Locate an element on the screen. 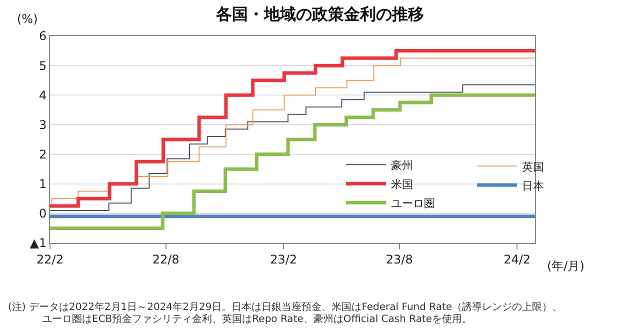  y-tick-label: 0 is located at coordinates (42, 213).